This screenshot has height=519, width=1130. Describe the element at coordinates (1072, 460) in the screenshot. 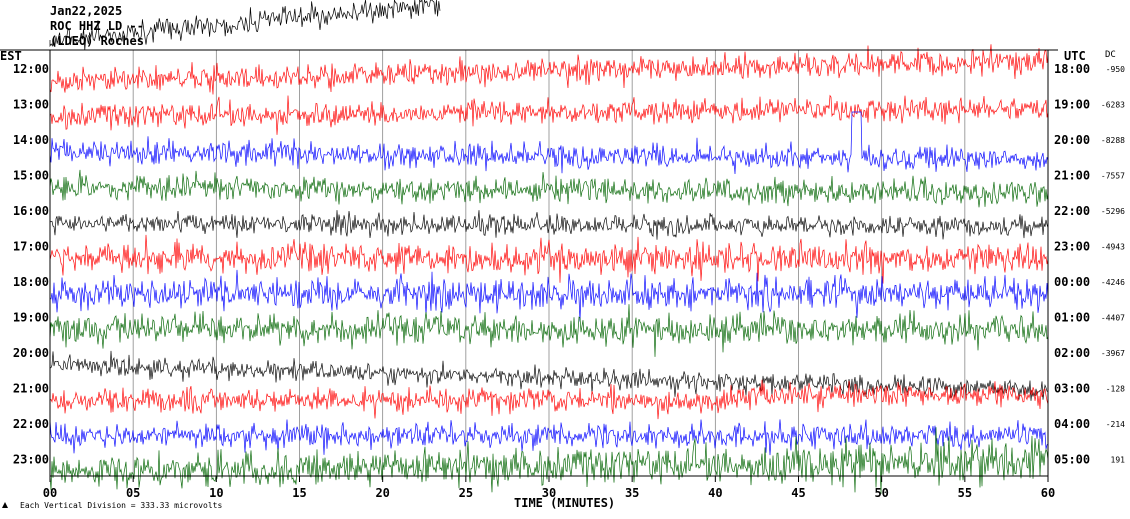

I see `utc-label-0500: 05:00` at that location.